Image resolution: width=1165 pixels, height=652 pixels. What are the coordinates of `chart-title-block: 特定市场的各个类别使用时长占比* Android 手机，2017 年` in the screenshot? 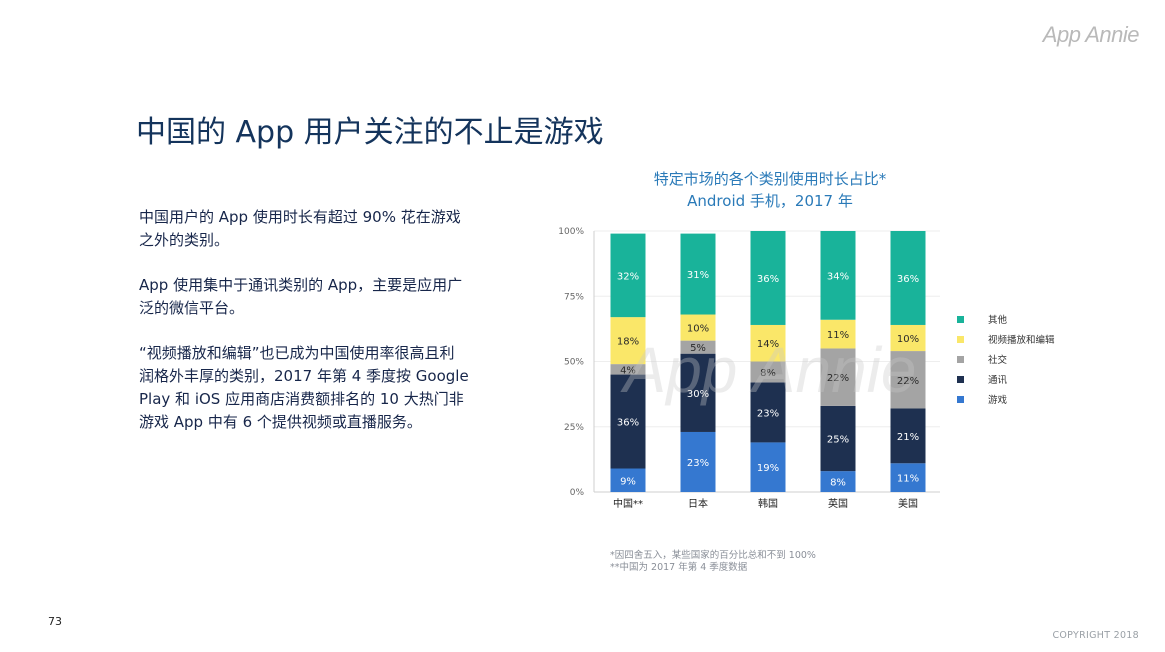 It's located at (770, 190).